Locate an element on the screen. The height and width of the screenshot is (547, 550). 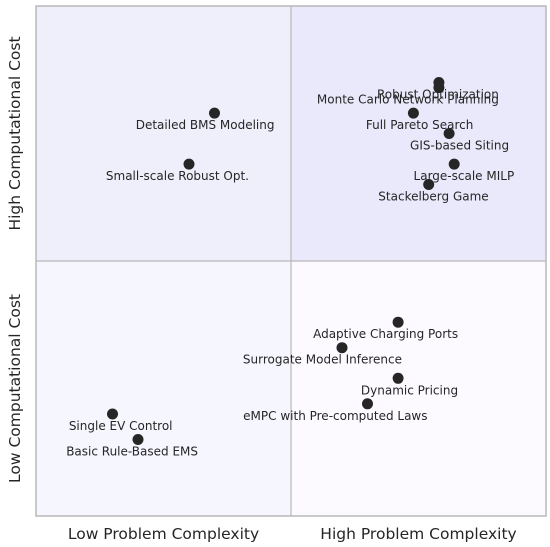
y-category-high: High Computational Cost is located at coordinates (15, 133).